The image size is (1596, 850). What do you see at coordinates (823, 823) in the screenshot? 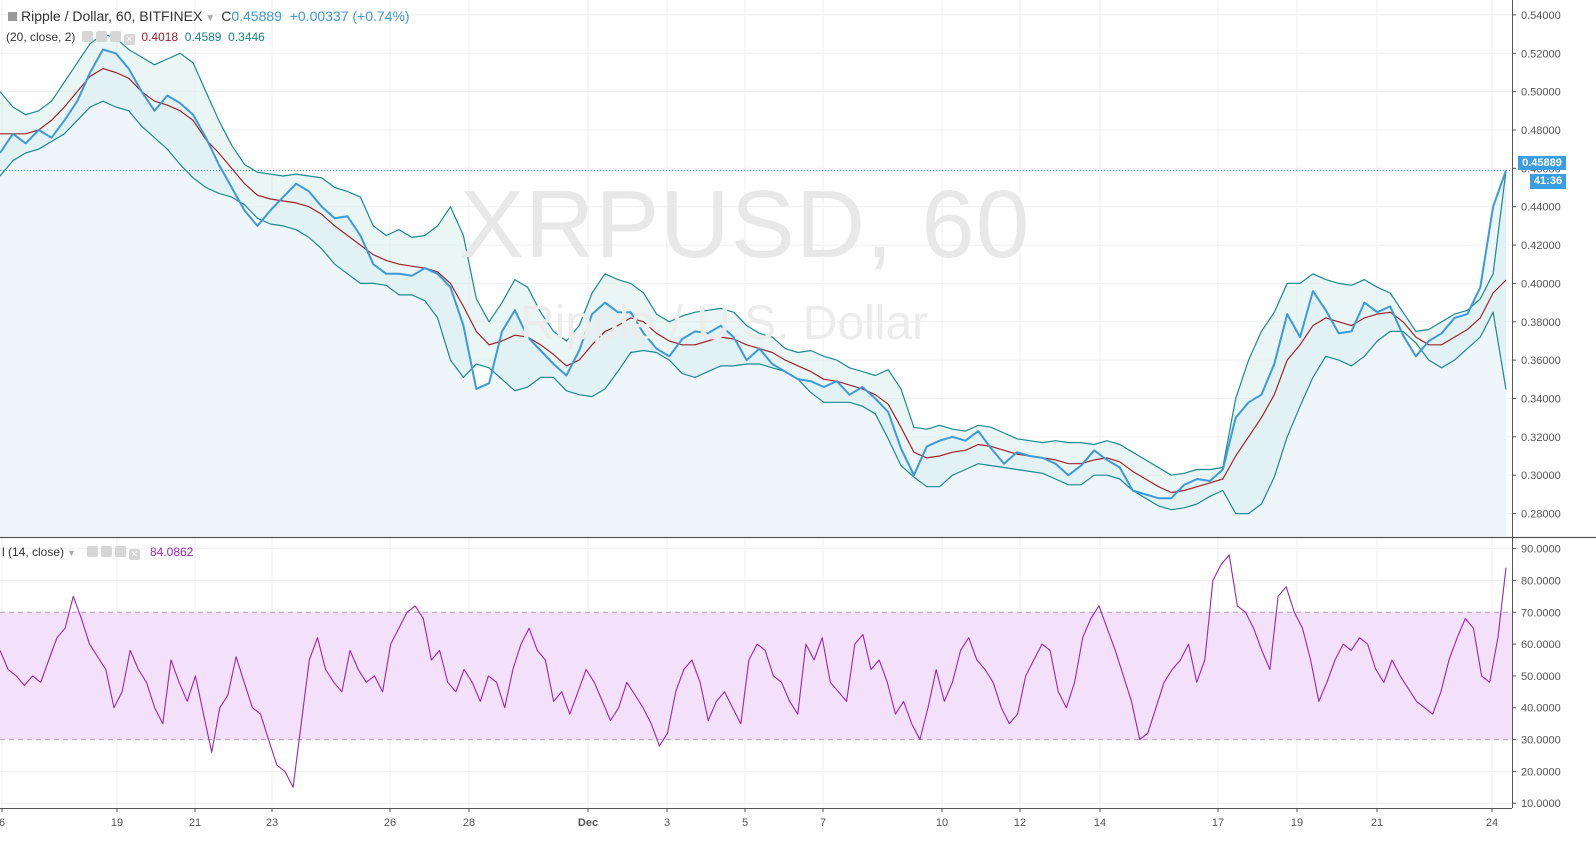
I see `time-axis-label: 7` at bounding box center [823, 823].